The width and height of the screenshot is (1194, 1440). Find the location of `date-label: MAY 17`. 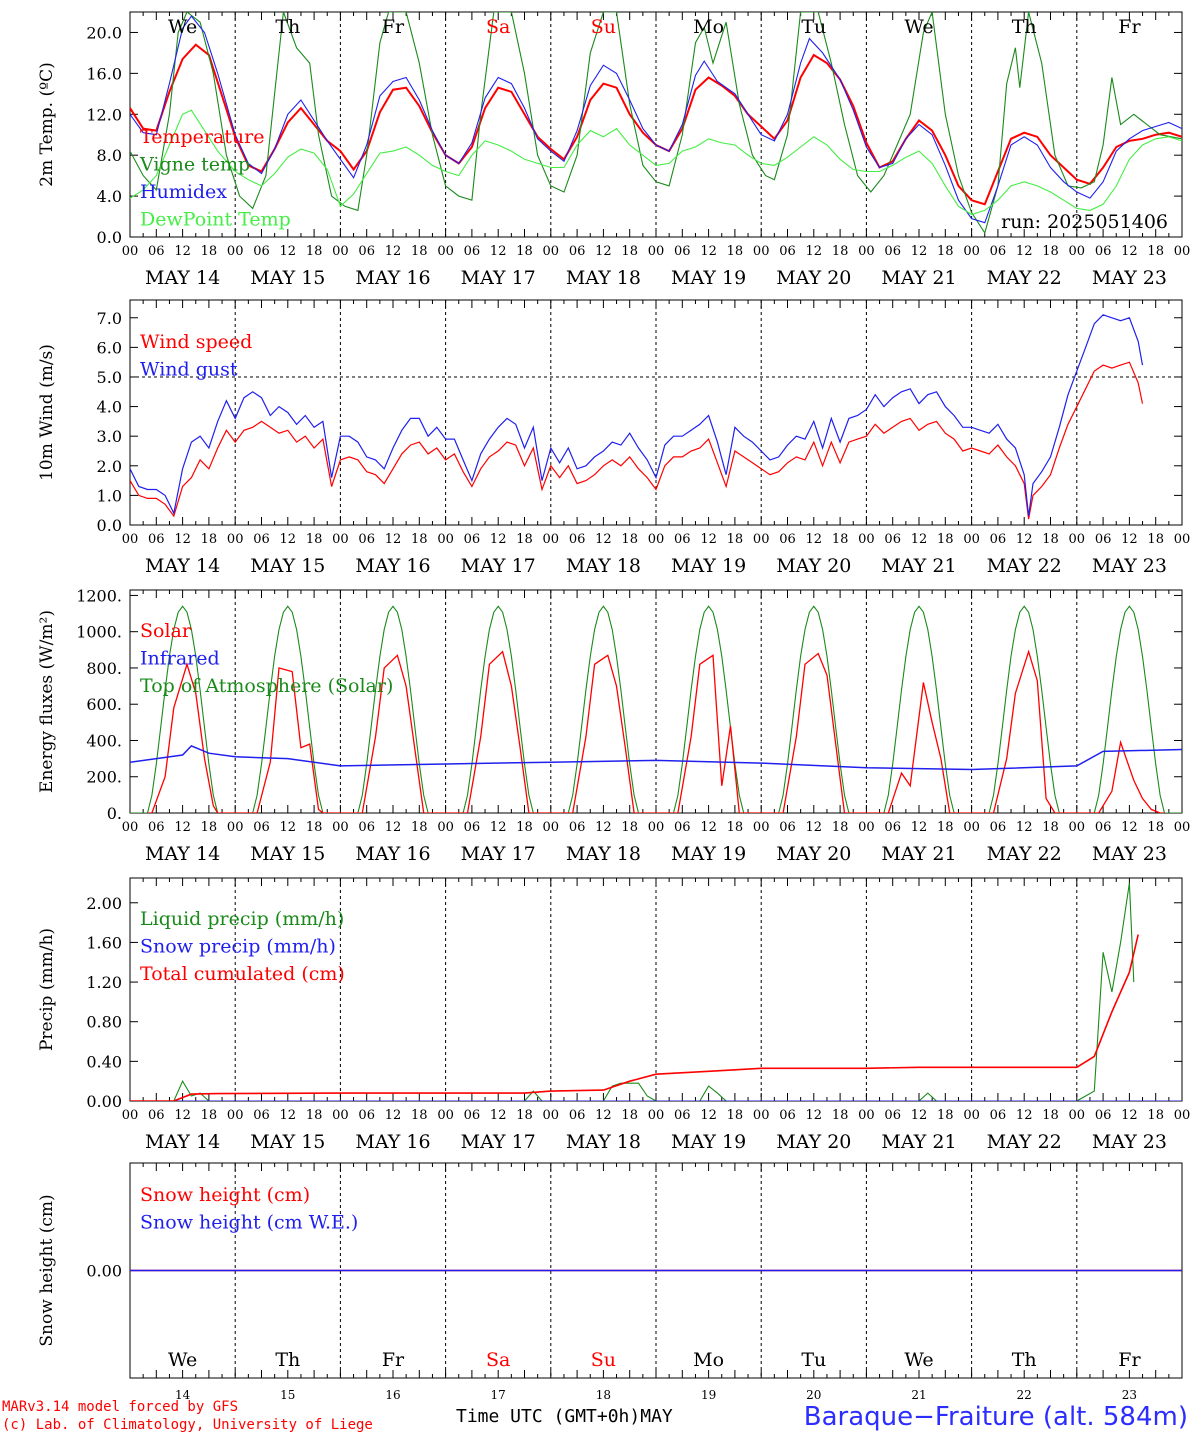

date-label: MAY 17 is located at coordinates (498, 1142).